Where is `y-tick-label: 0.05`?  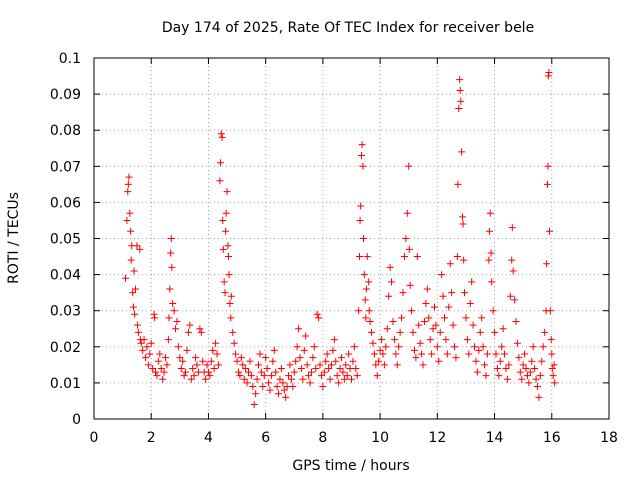
y-tick-label: 0.05 is located at coordinates (65, 240).